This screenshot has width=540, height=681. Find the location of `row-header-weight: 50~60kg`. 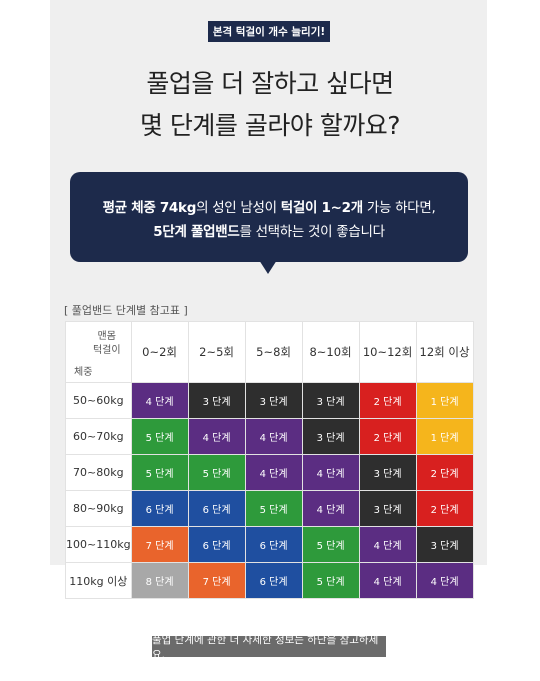

row-header-weight: 50~60kg is located at coordinates (98, 400).